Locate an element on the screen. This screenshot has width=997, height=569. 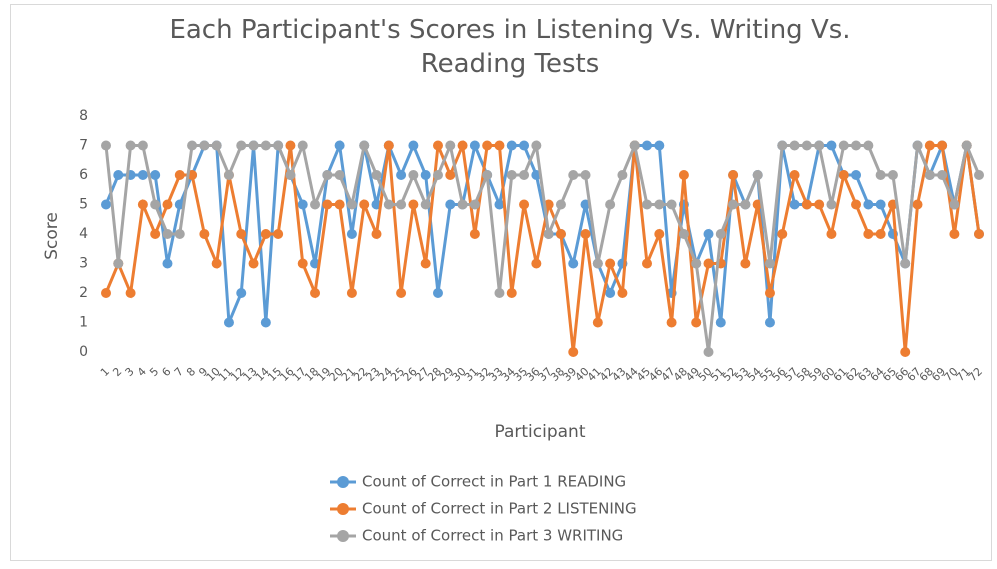
legend-label: Count of Correct in Part 2 LISTENING is located at coordinates (499, 509).